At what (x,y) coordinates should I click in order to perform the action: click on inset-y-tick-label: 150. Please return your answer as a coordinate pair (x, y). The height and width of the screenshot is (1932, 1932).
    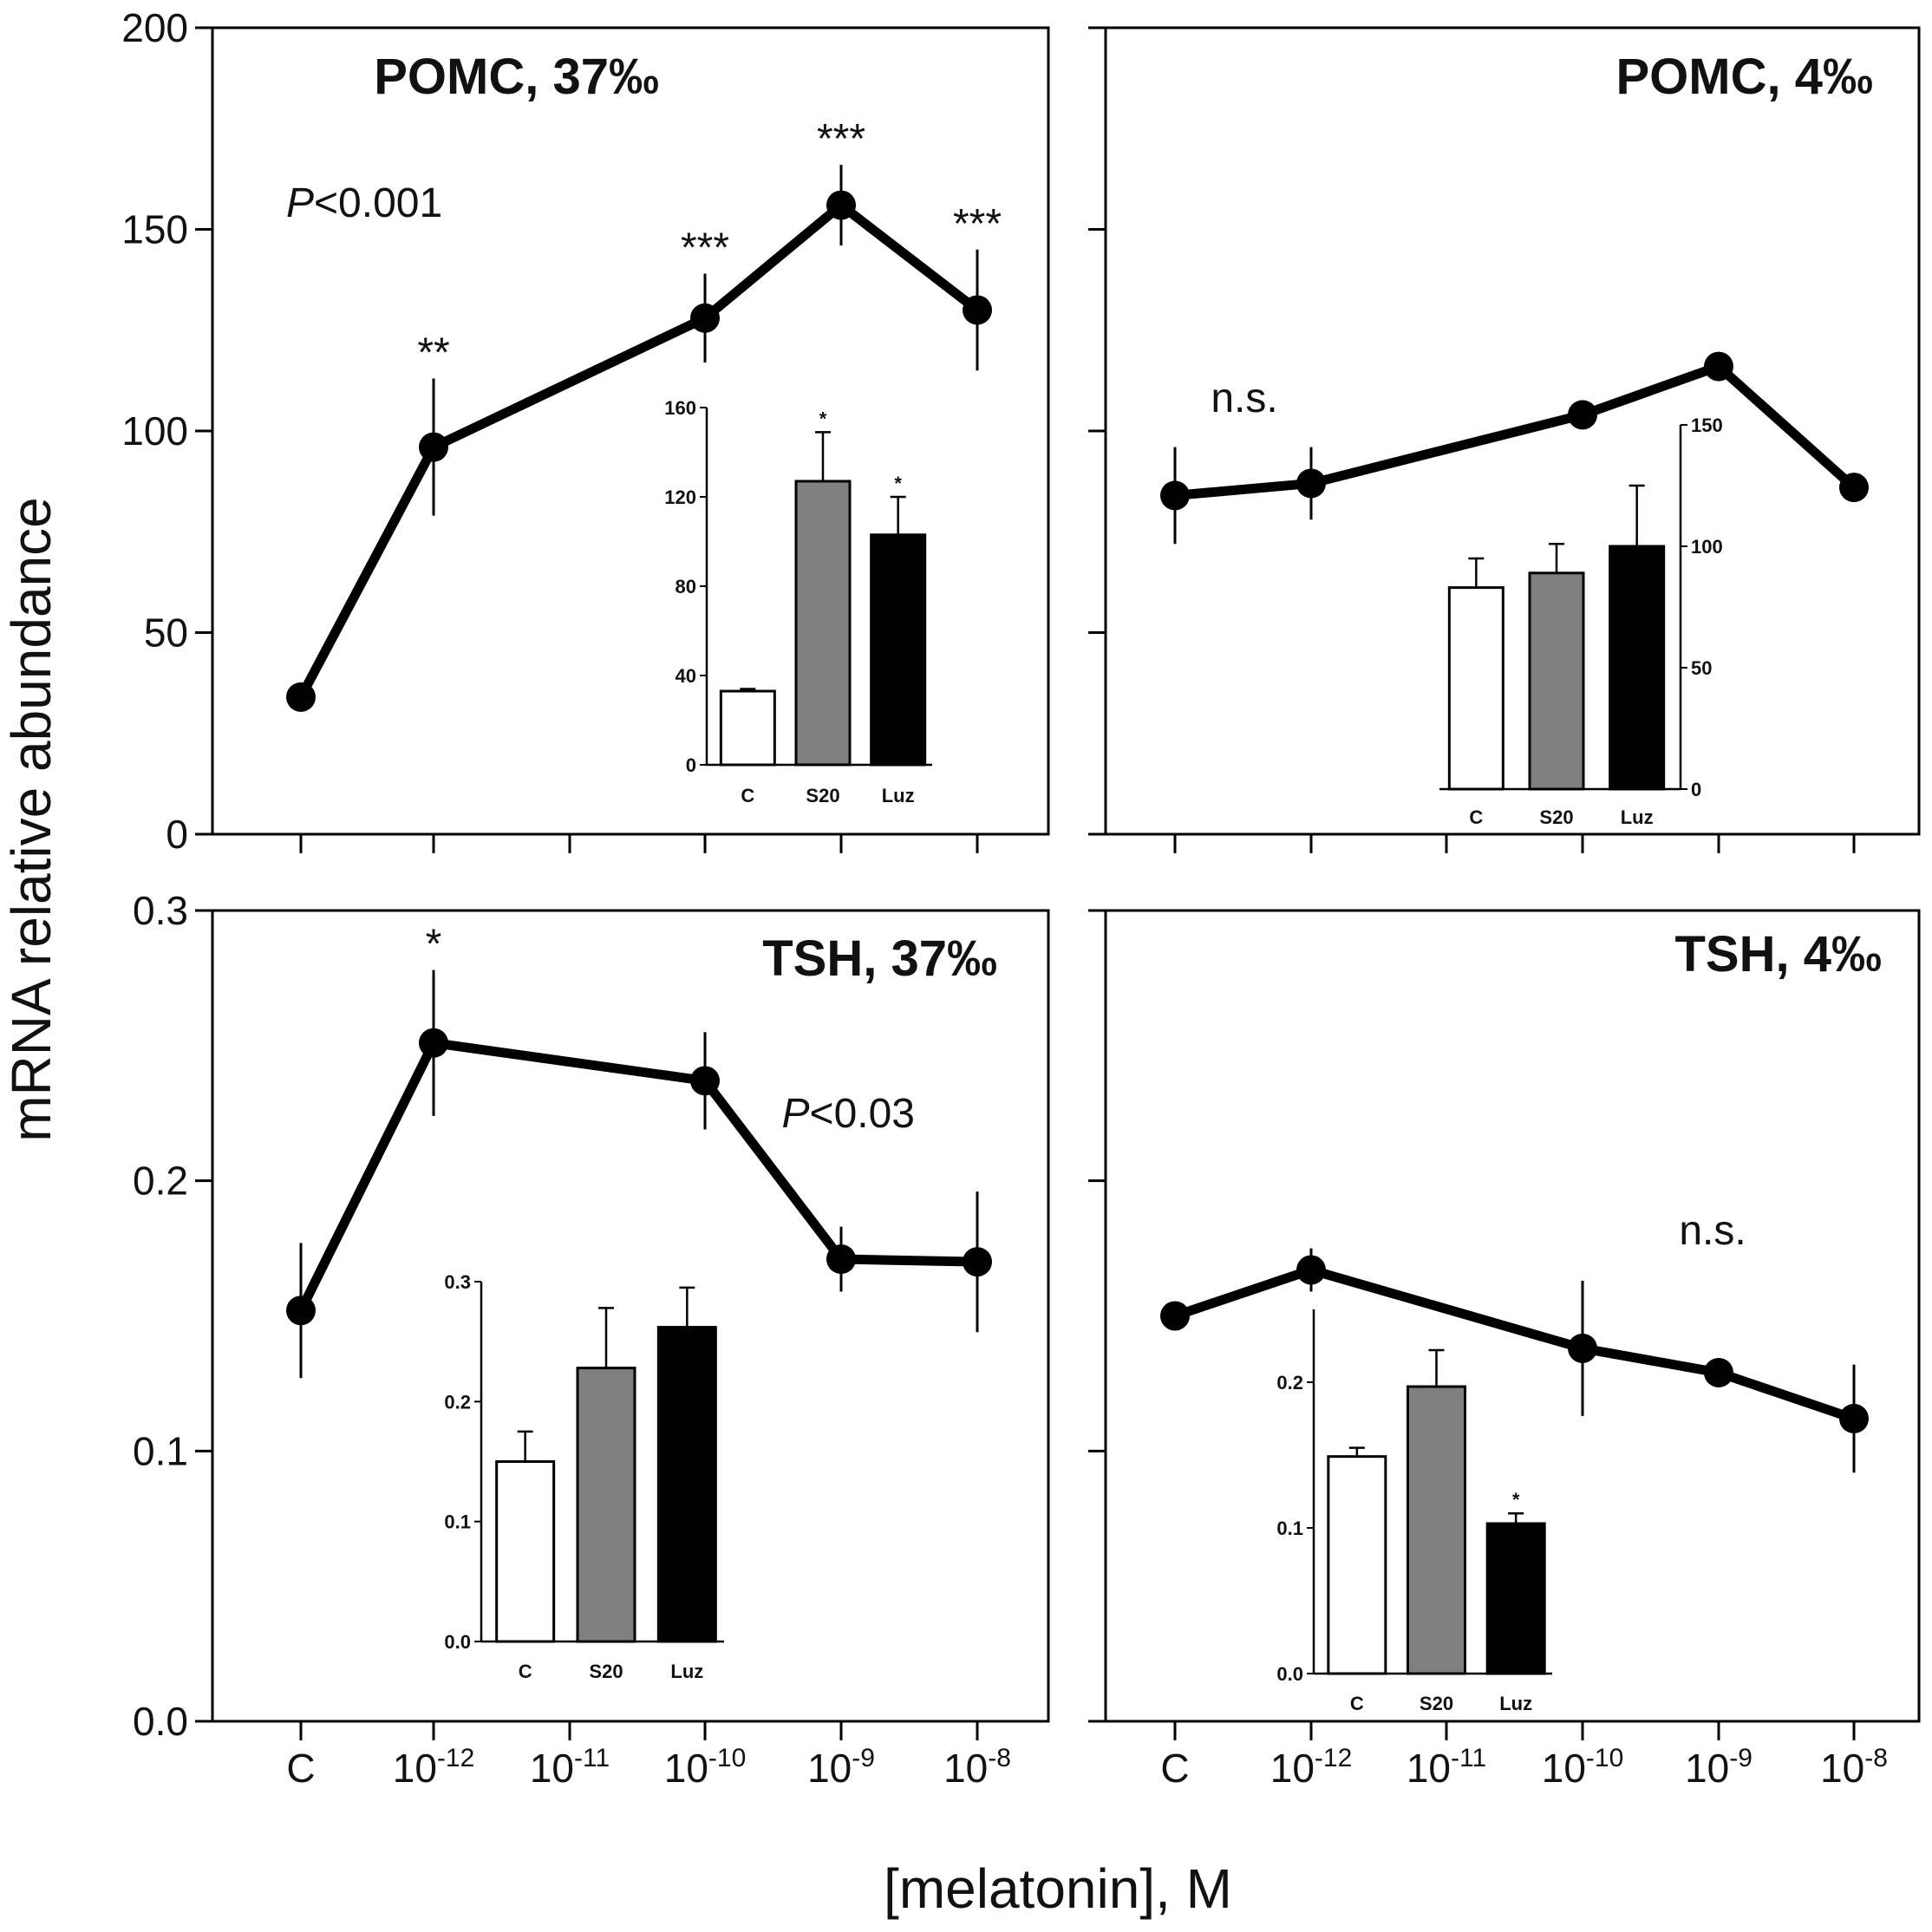
    Looking at the image, I should click on (1707, 425).